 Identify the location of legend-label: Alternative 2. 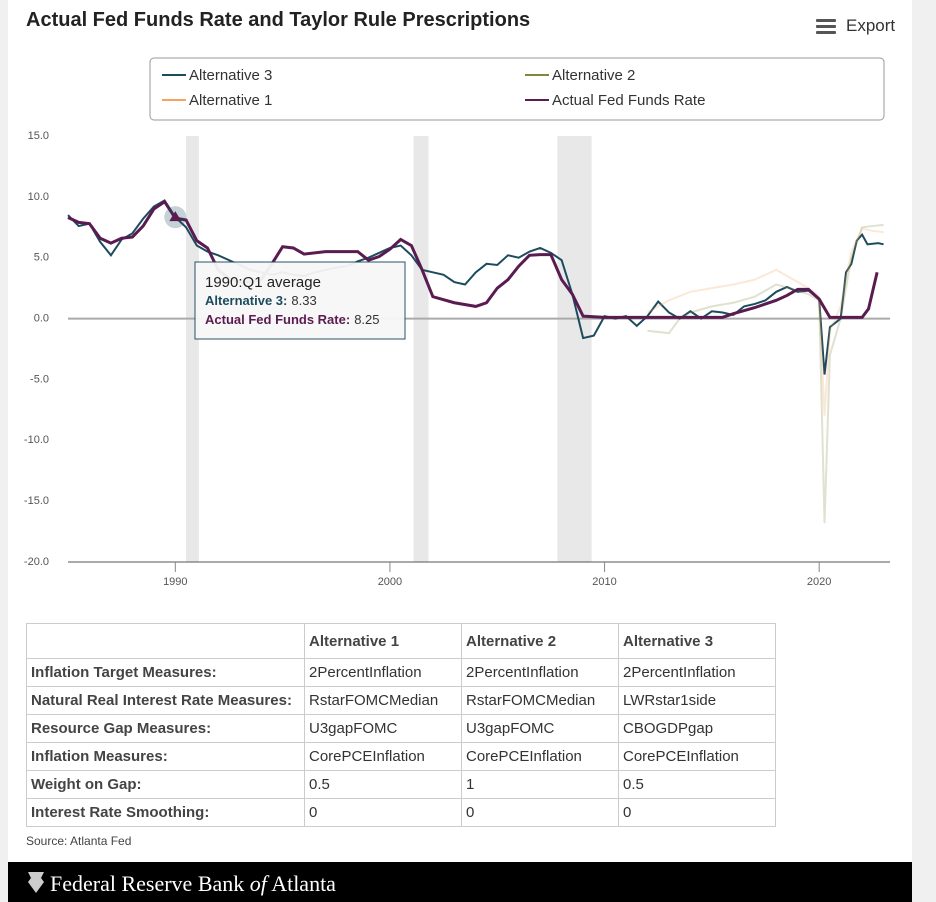
(593, 75).